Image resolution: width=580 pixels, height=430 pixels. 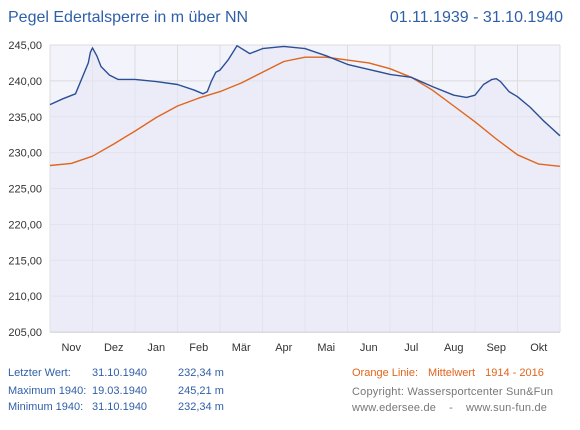 I want to click on mean-label: Mittelwert, so click(x=452, y=373).